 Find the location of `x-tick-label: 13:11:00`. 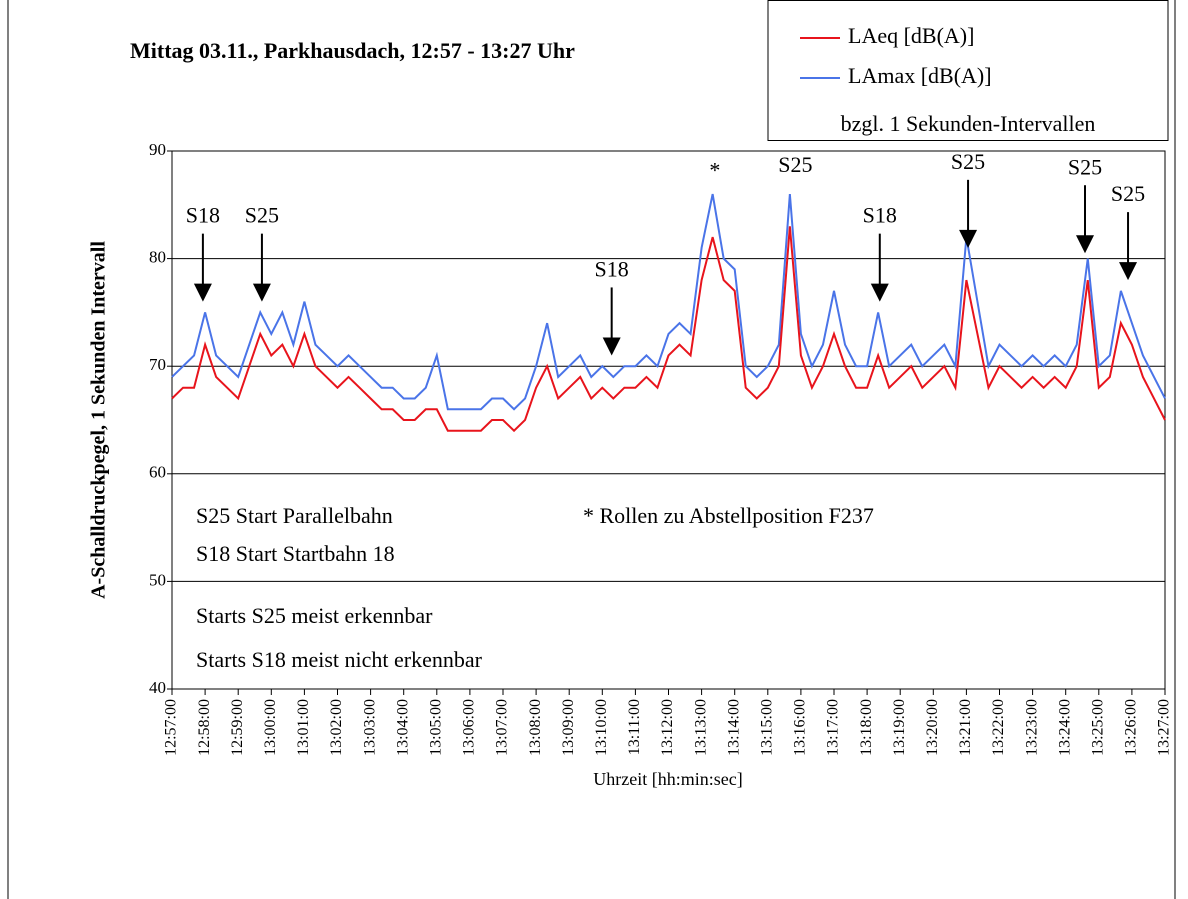

x-tick-label: 13:11:00 is located at coordinates (634, 727).